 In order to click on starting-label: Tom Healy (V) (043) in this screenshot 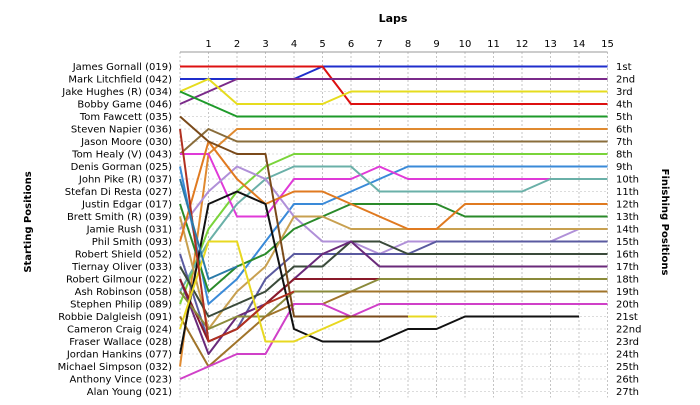, I will do `click(121, 155)`.